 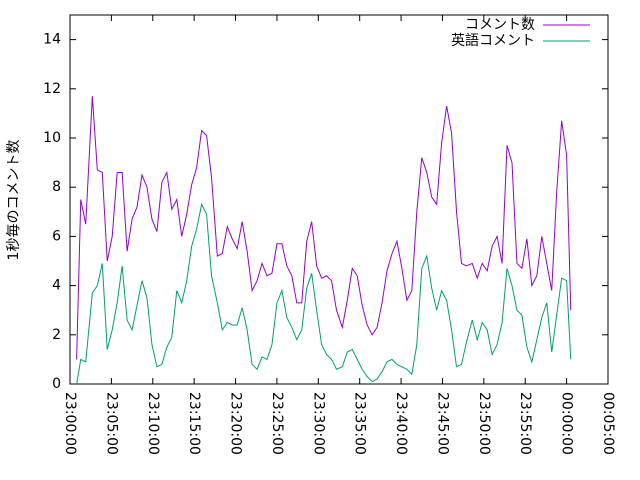 What do you see at coordinates (360, 423) in the screenshot?
I see `x-tick-label: 23:35:00` at bounding box center [360, 423].